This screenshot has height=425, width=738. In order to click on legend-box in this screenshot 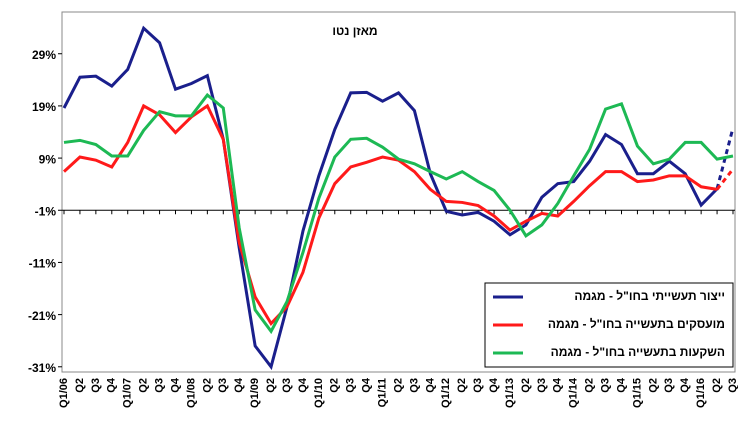, I will do `click(609, 325)`.